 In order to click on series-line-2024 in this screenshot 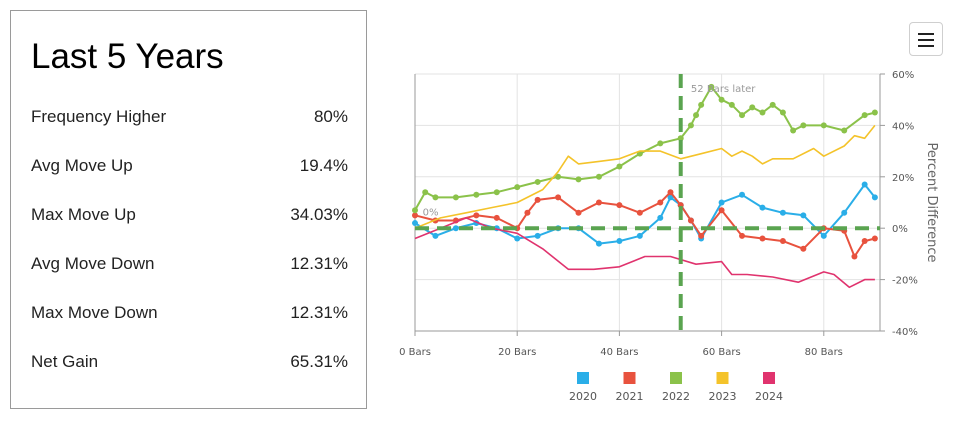, I will do `click(644, 253)`.